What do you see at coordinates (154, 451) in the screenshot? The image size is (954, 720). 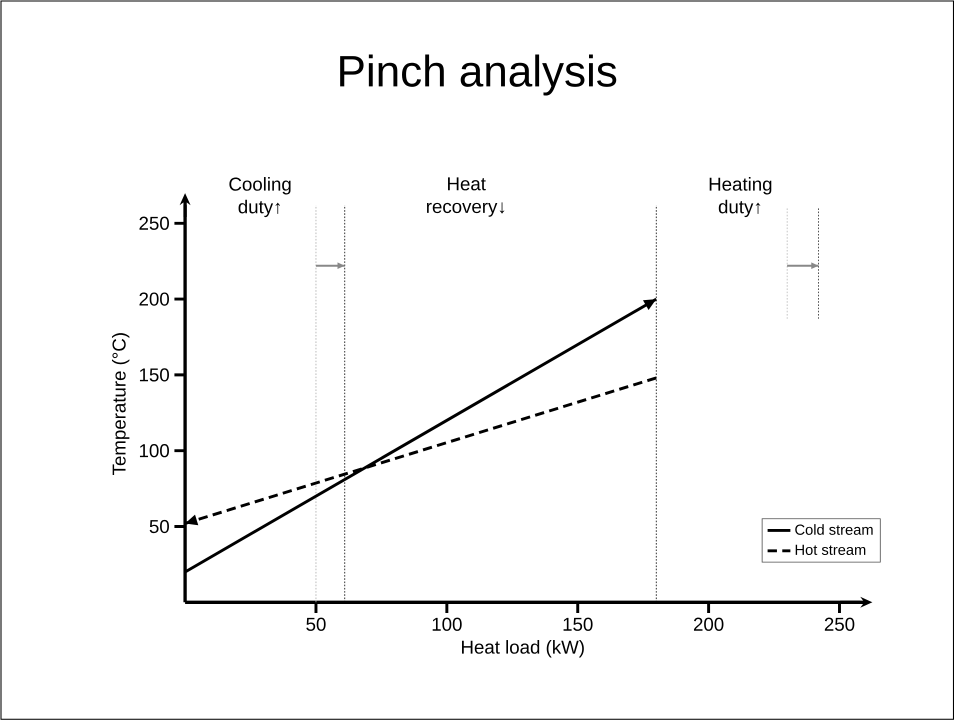 I see `y-tick-label: 100` at bounding box center [154, 451].